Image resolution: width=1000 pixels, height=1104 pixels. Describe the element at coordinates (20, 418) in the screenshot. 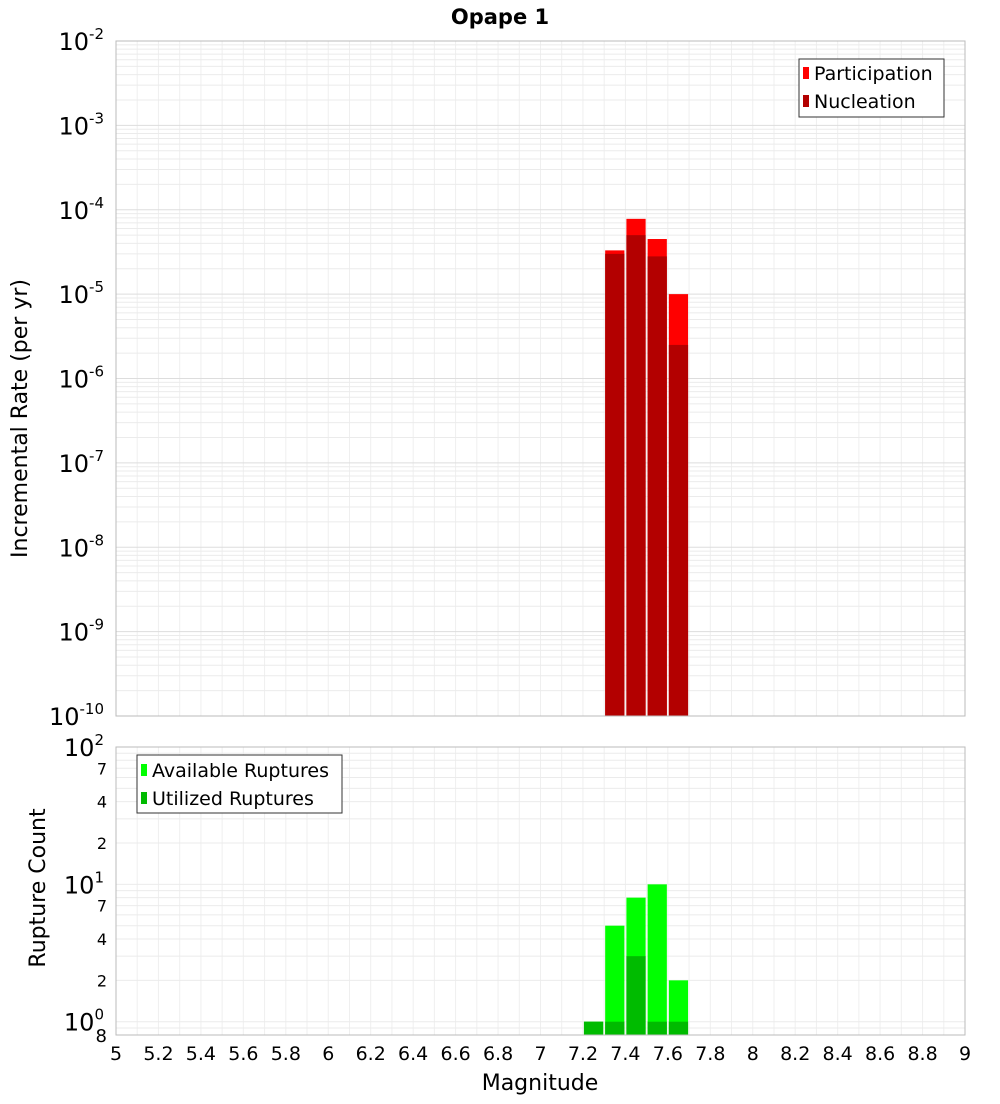

I see `top-y-axis-label: Incremental Rate (per yr)` at that location.